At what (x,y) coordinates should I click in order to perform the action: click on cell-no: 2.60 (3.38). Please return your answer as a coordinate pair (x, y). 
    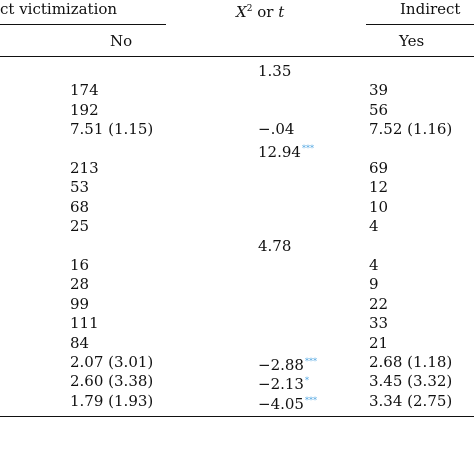
    Looking at the image, I should click on (112, 381).